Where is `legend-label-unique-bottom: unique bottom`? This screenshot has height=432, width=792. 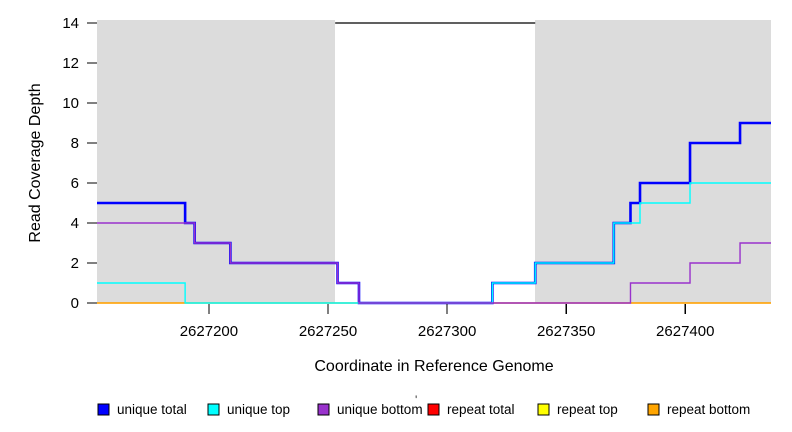 legend-label-unique-bottom: unique bottom is located at coordinates (380, 409).